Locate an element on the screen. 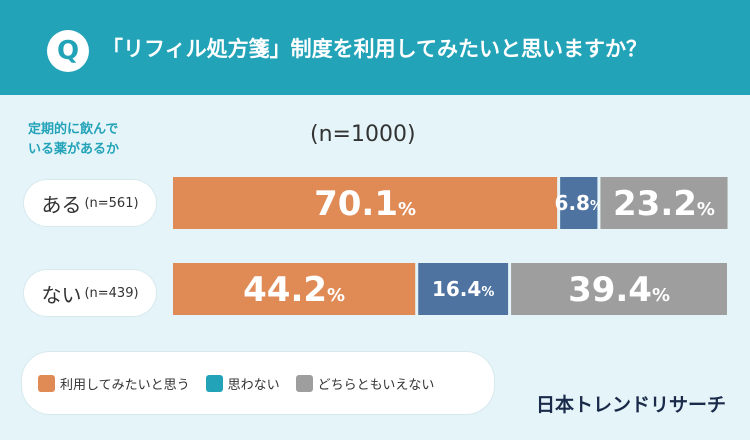  legend-label: 利用してみたいと思う is located at coordinates (125, 385).